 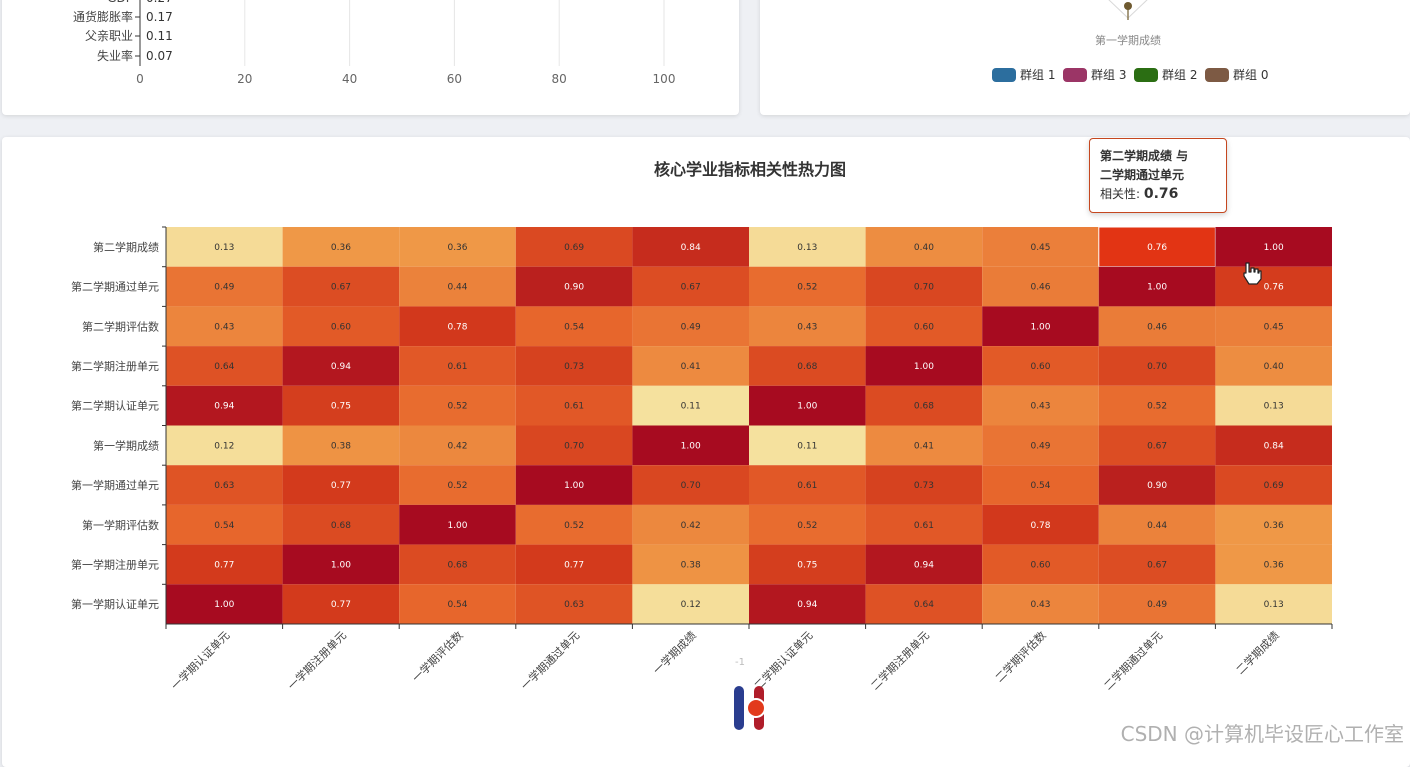 What do you see at coordinates (739, 708) in the screenshot?
I see `visual-map-low-handle` at bounding box center [739, 708].